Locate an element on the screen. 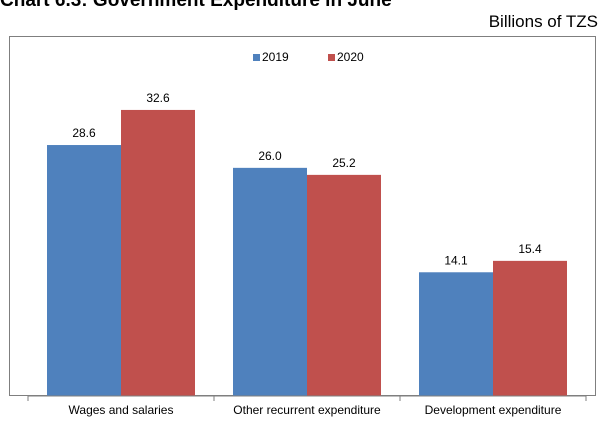 The width and height of the screenshot is (602, 421). data-label-other-recurrent-expenditure-2020: 25.2 is located at coordinates (344, 163).